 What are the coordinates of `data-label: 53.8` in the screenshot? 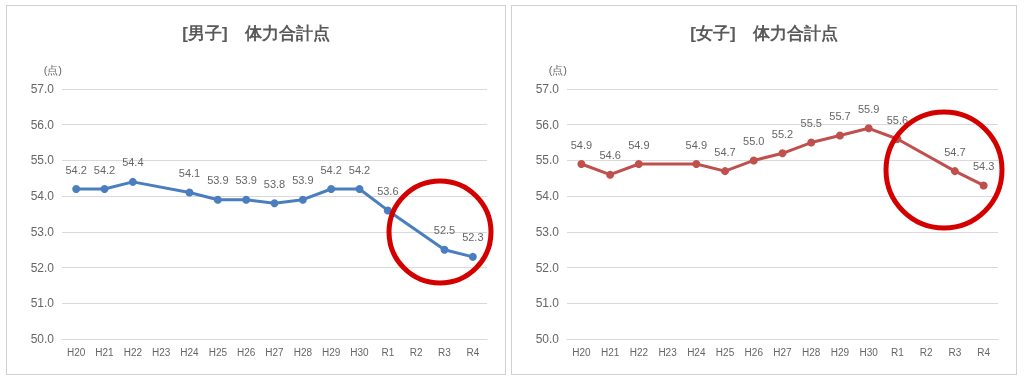 It's located at (274, 183).